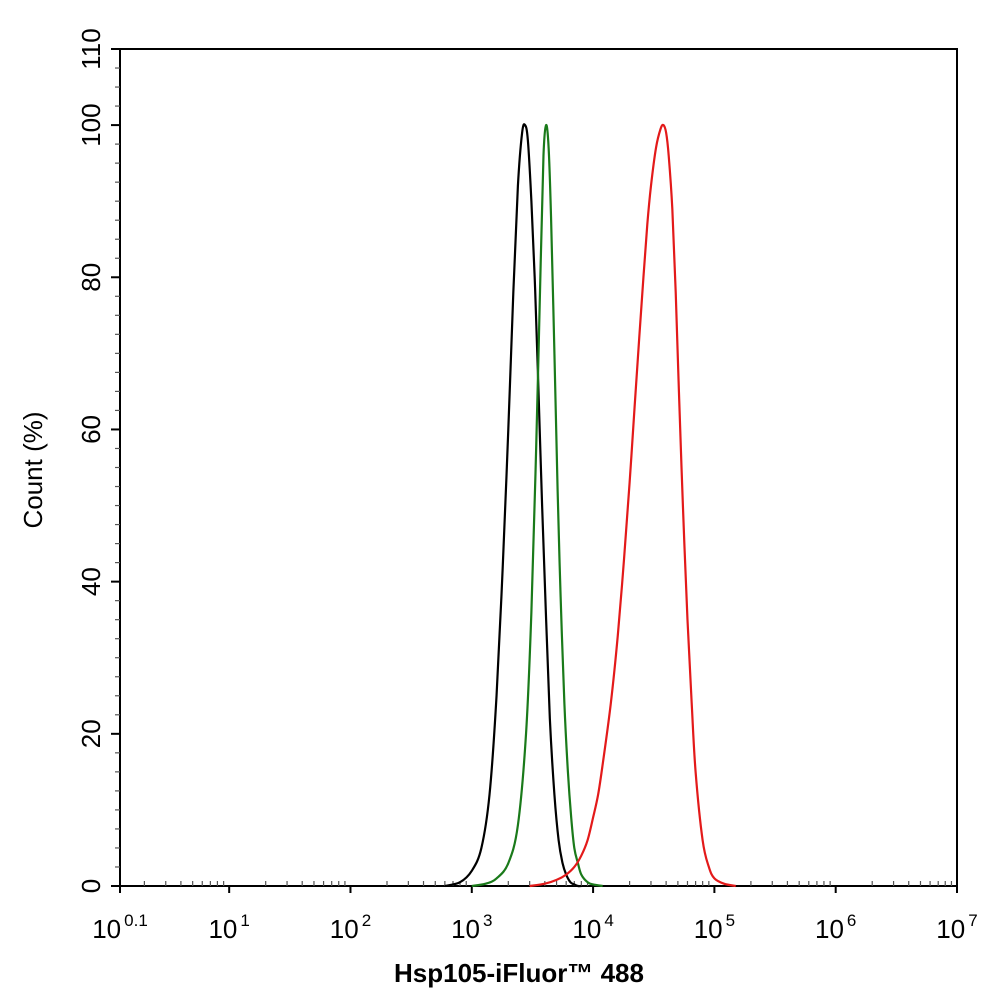 The height and width of the screenshot is (1002, 994). I want to click on y-major-ticks: 0 20 40 60 80 100 110, so click(98, 460).